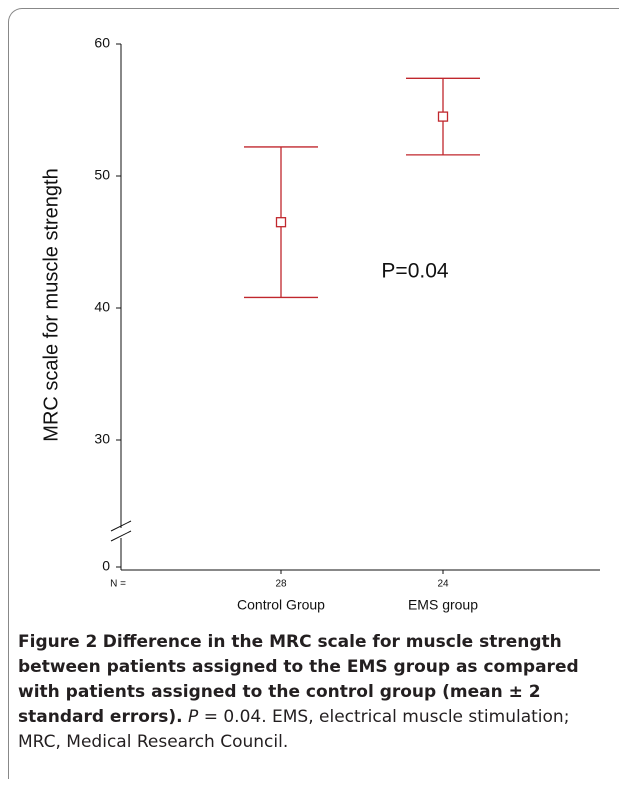  I want to click on annotation: P=0.04, so click(414, 271).